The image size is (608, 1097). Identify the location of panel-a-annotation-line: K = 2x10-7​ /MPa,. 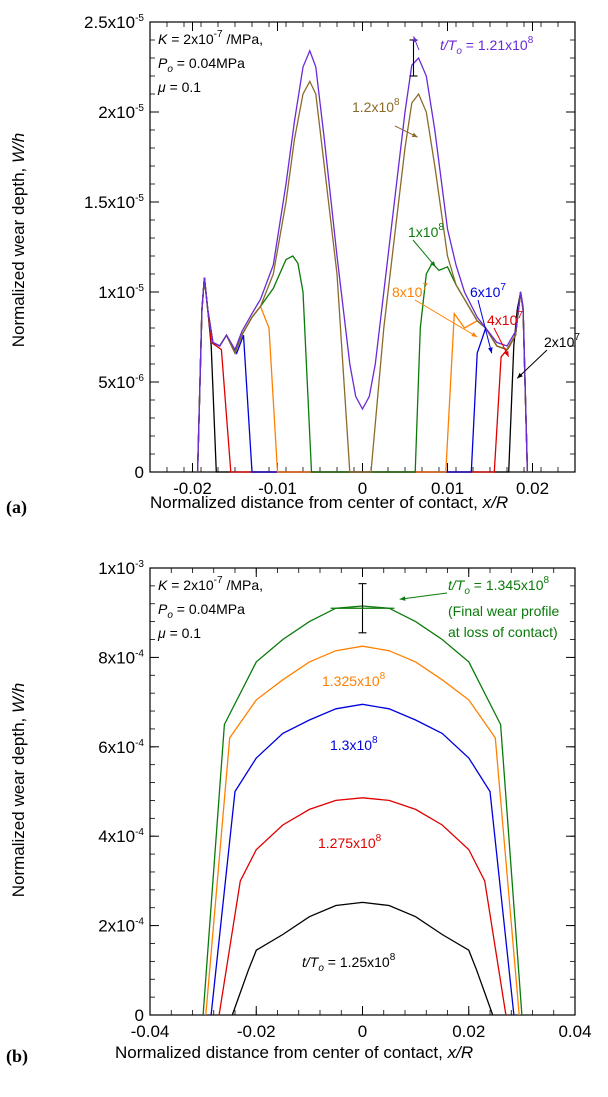
(210, 38).